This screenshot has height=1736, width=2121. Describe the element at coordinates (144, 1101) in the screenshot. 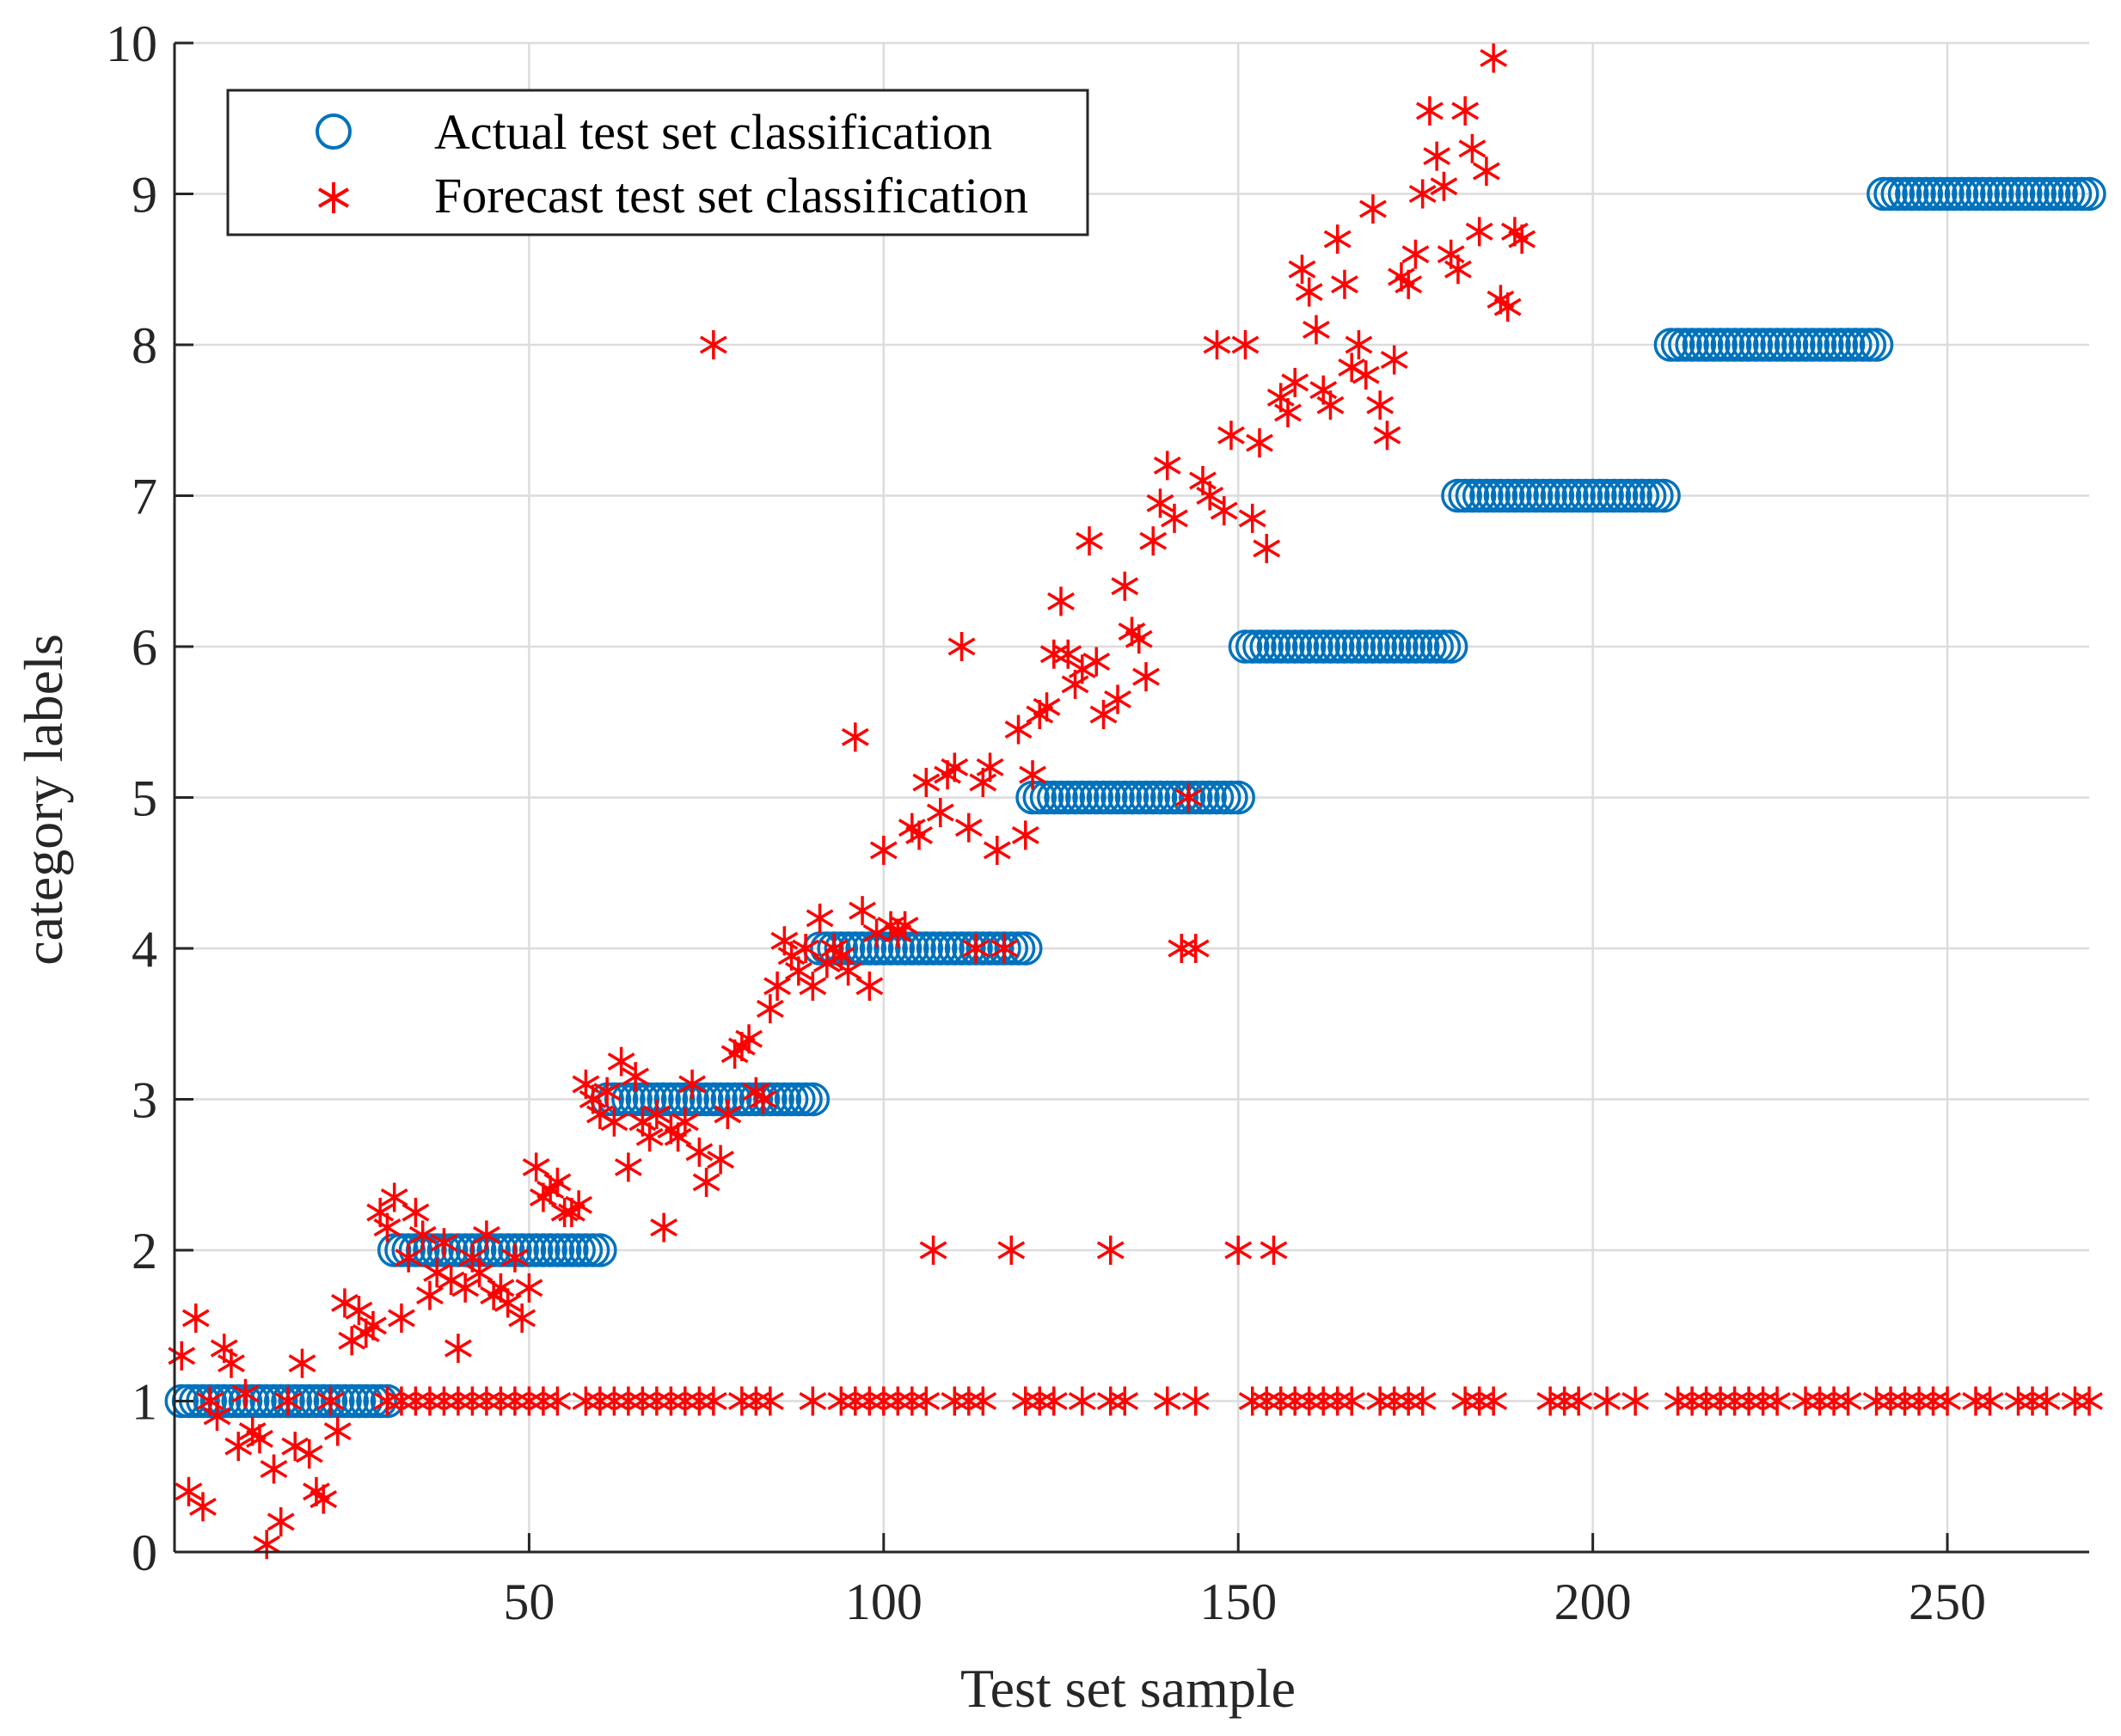

I see `y-tick-label: 3` at that location.